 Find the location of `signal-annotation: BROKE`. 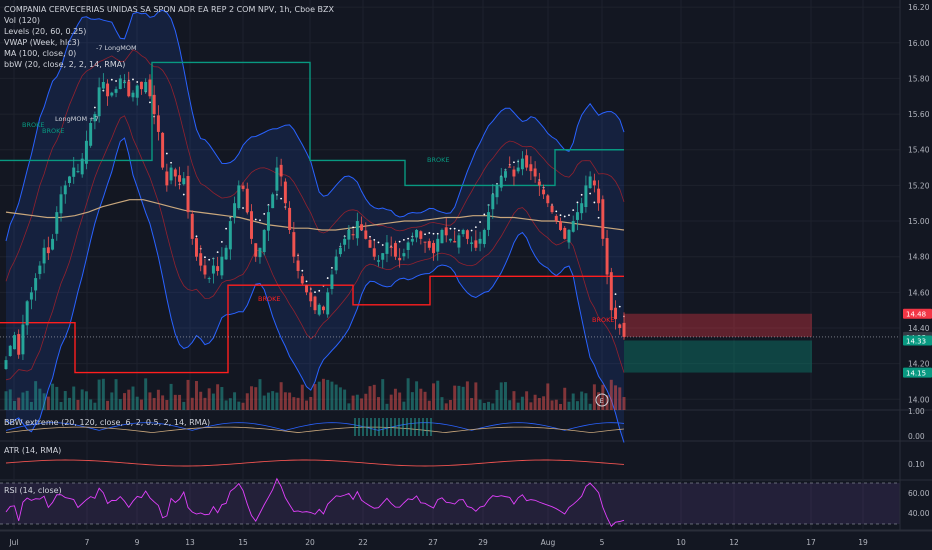

signal-annotation: BROKE is located at coordinates (269, 299).